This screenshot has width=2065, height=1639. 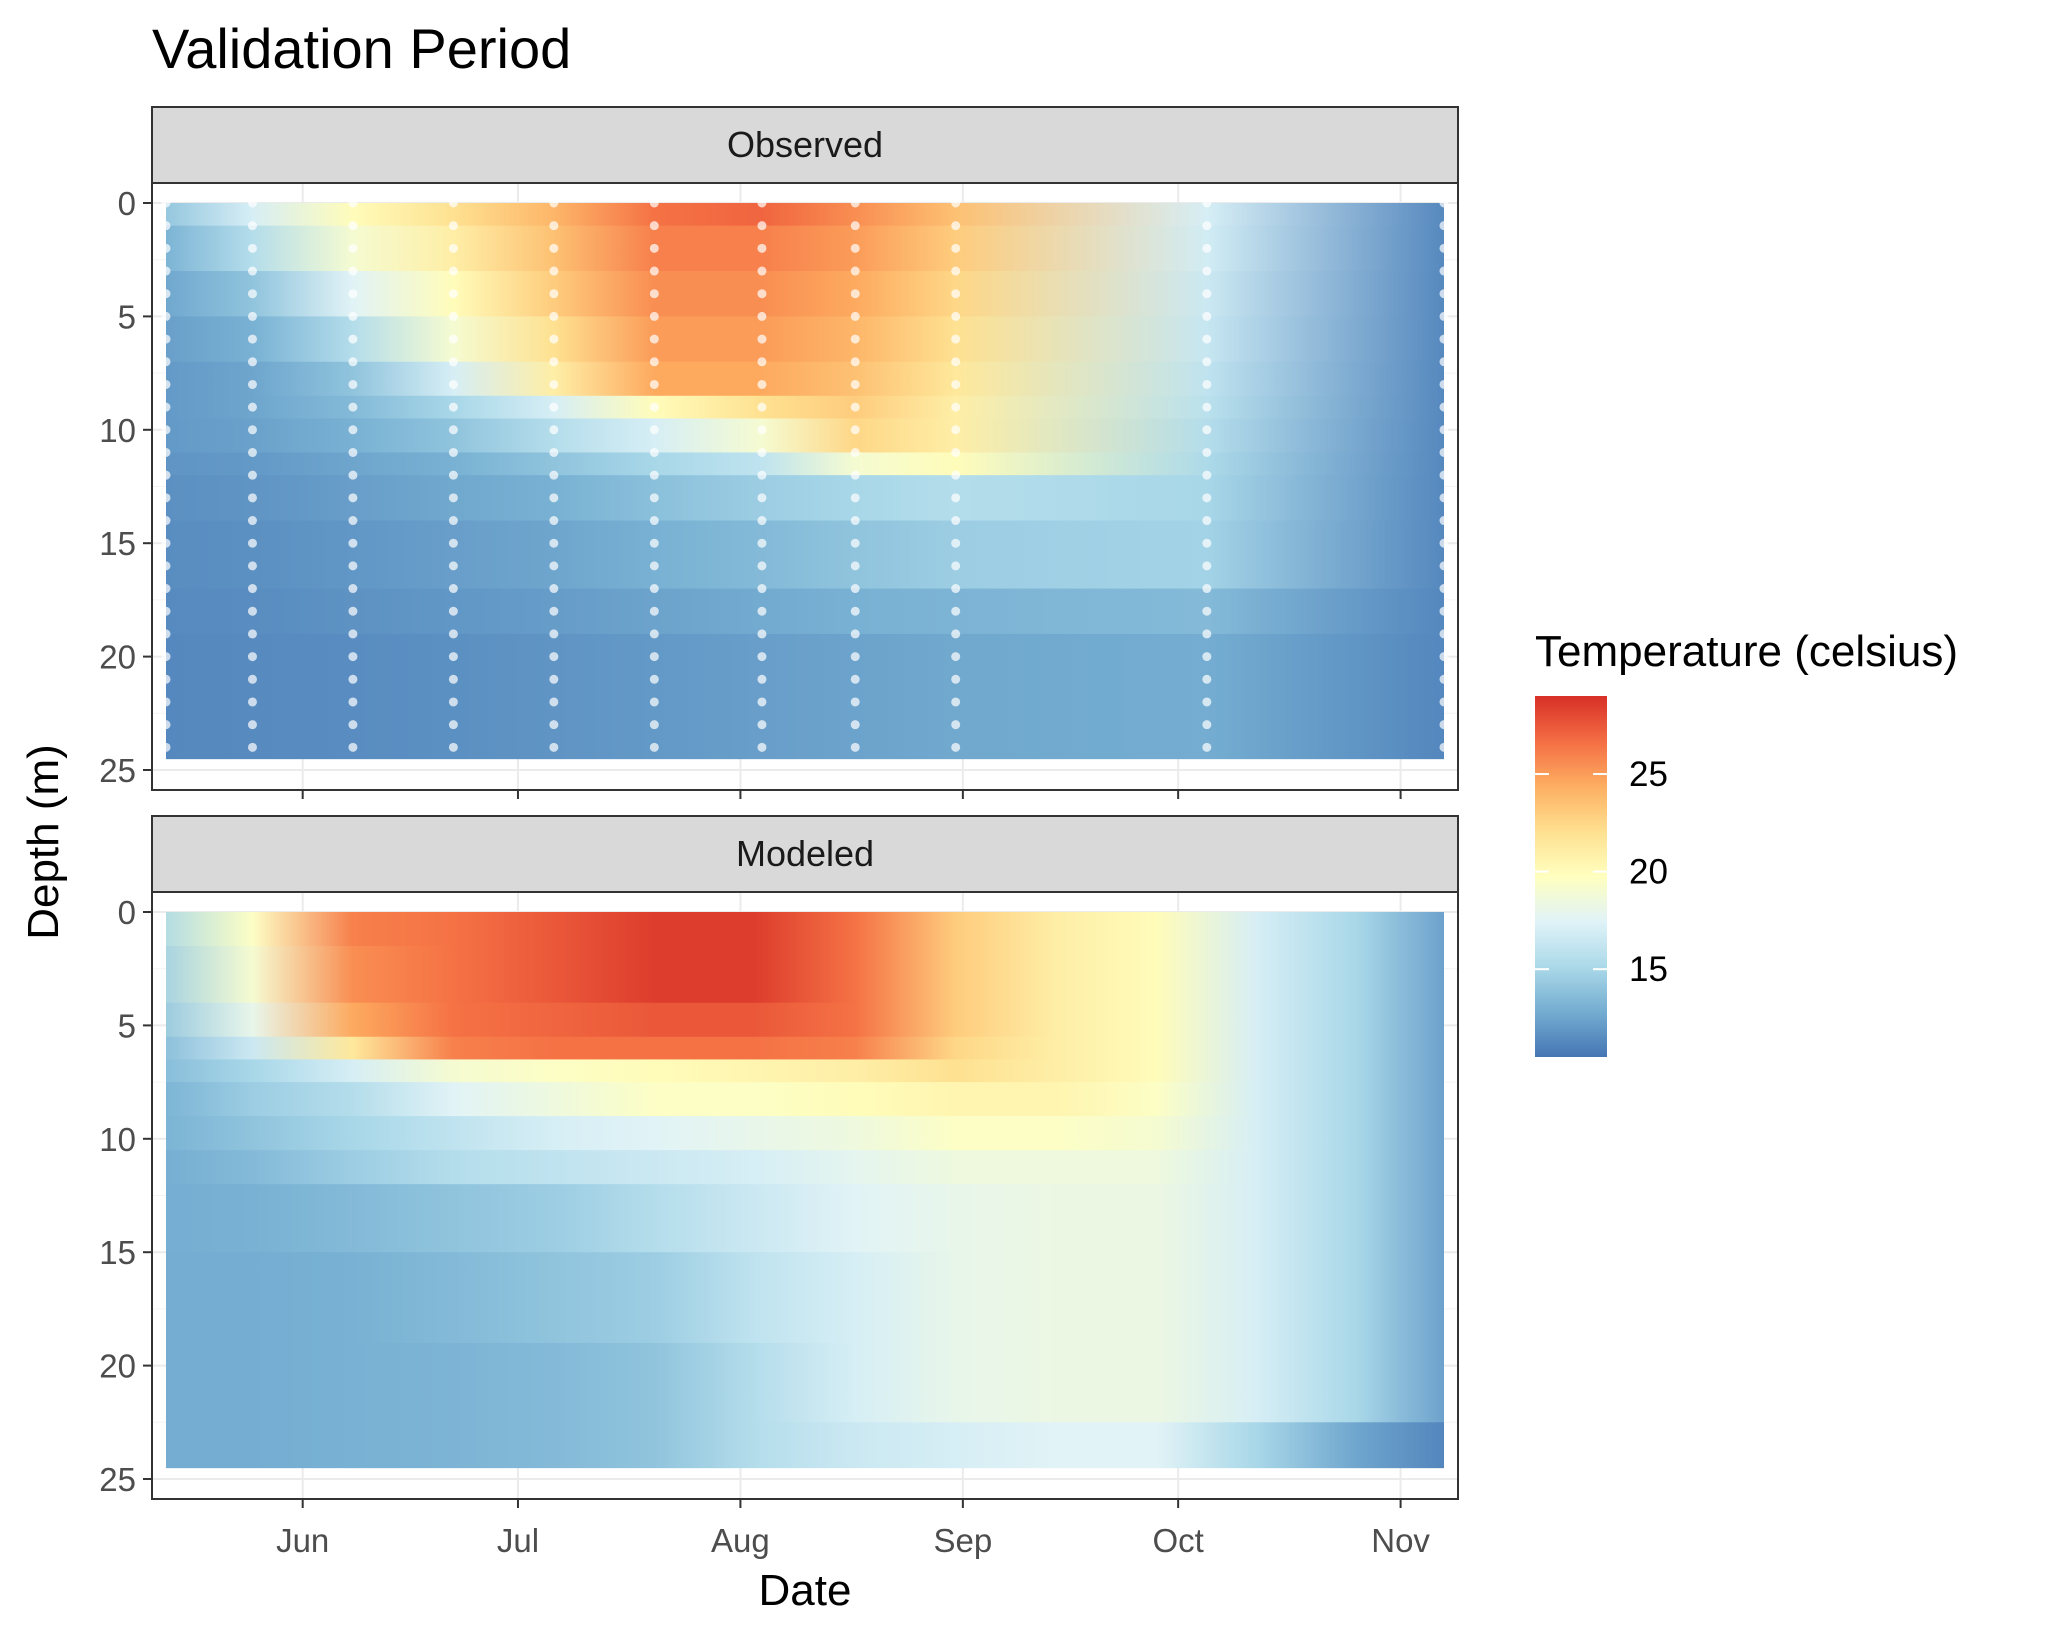 I want to click on y-tick-label: 0, so click(x=127, y=912).